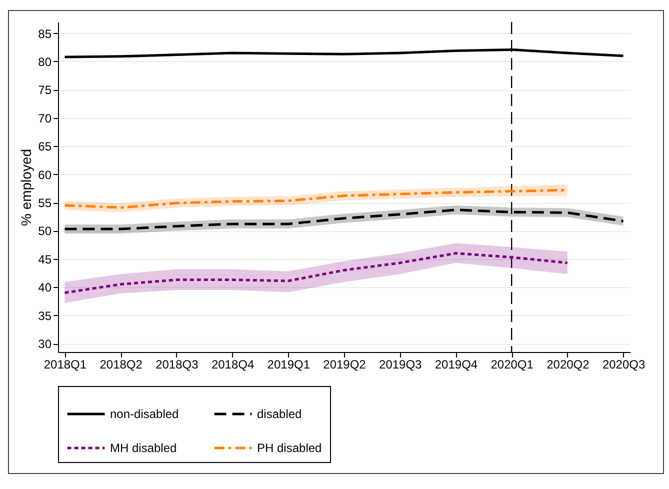 Image resolution: width=669 pixels, height=489 pixels. Describe the element at coordinates (45, 147) in the screenshot. I see `y-tick-label: 65` at that location.